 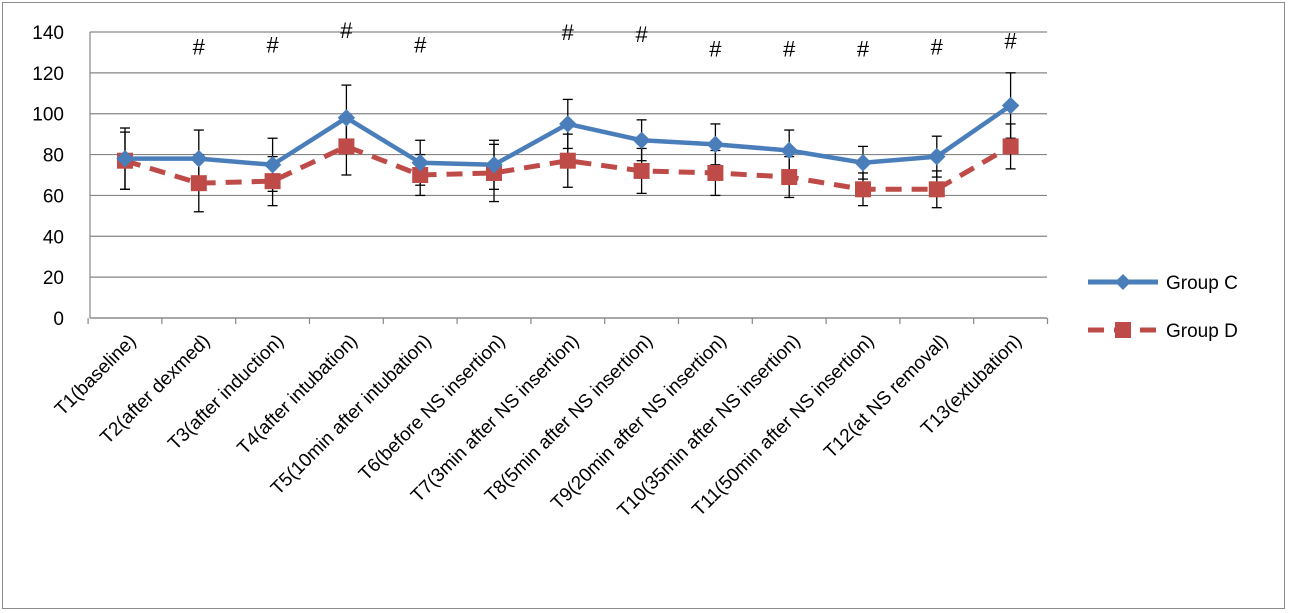 I want to click on x-category-label: T6(before NS insertion), so click(x=432, y=408).